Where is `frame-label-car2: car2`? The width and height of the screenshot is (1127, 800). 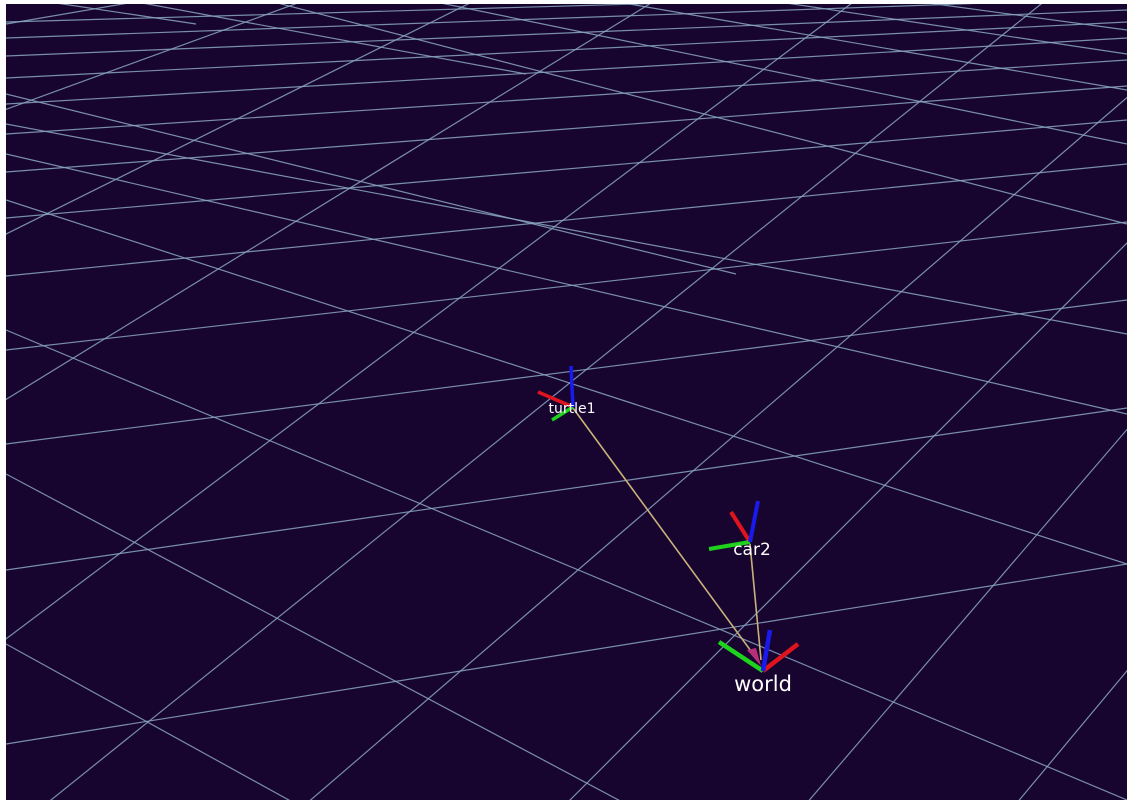
frame-label-car2: car2 is located at coordinates (752, 550).